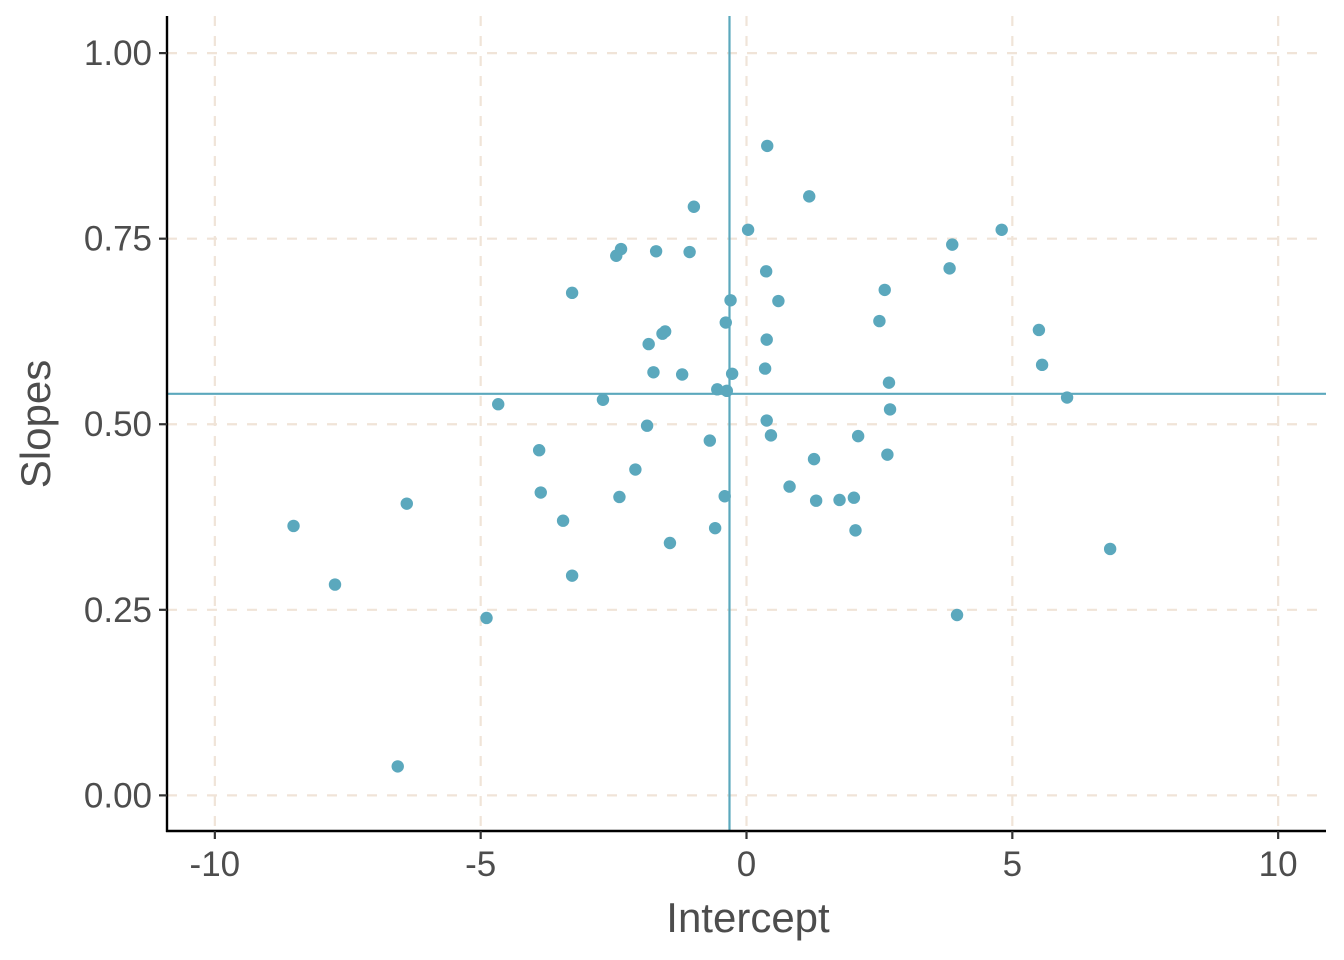 This screenshot has width=1344, height=960. I want to click on x-tick-label: 5, so click(1012, 864).